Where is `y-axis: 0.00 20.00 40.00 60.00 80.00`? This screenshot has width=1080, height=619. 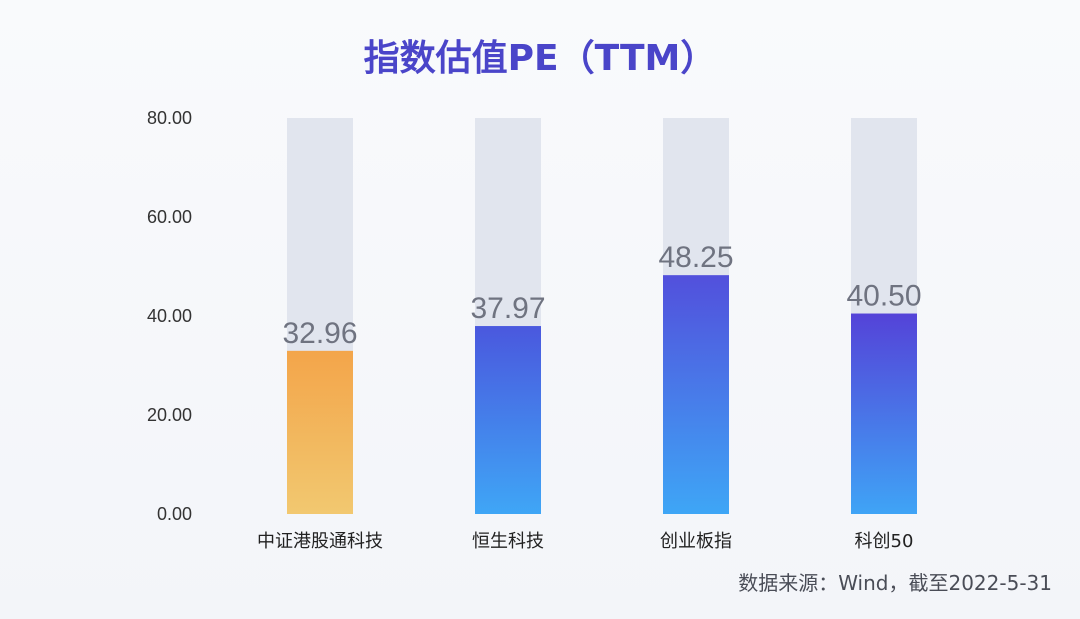
y-axis: 0.00 20.00 40.00 60.00 80.00 is located at coordinates (169, 316).